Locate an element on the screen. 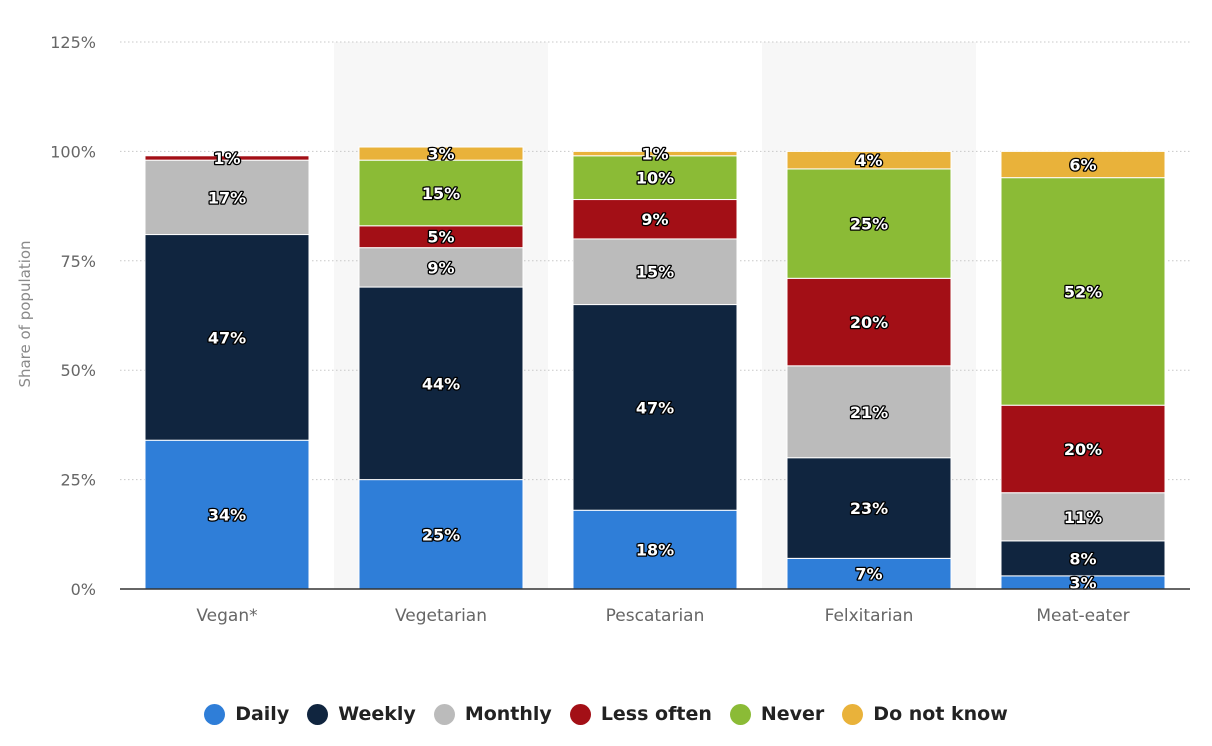 This screenshot has height=746, width=1212. bar-stack: 7% 23% 21% 20% 25% 4% is located at coordinates (869, 370).